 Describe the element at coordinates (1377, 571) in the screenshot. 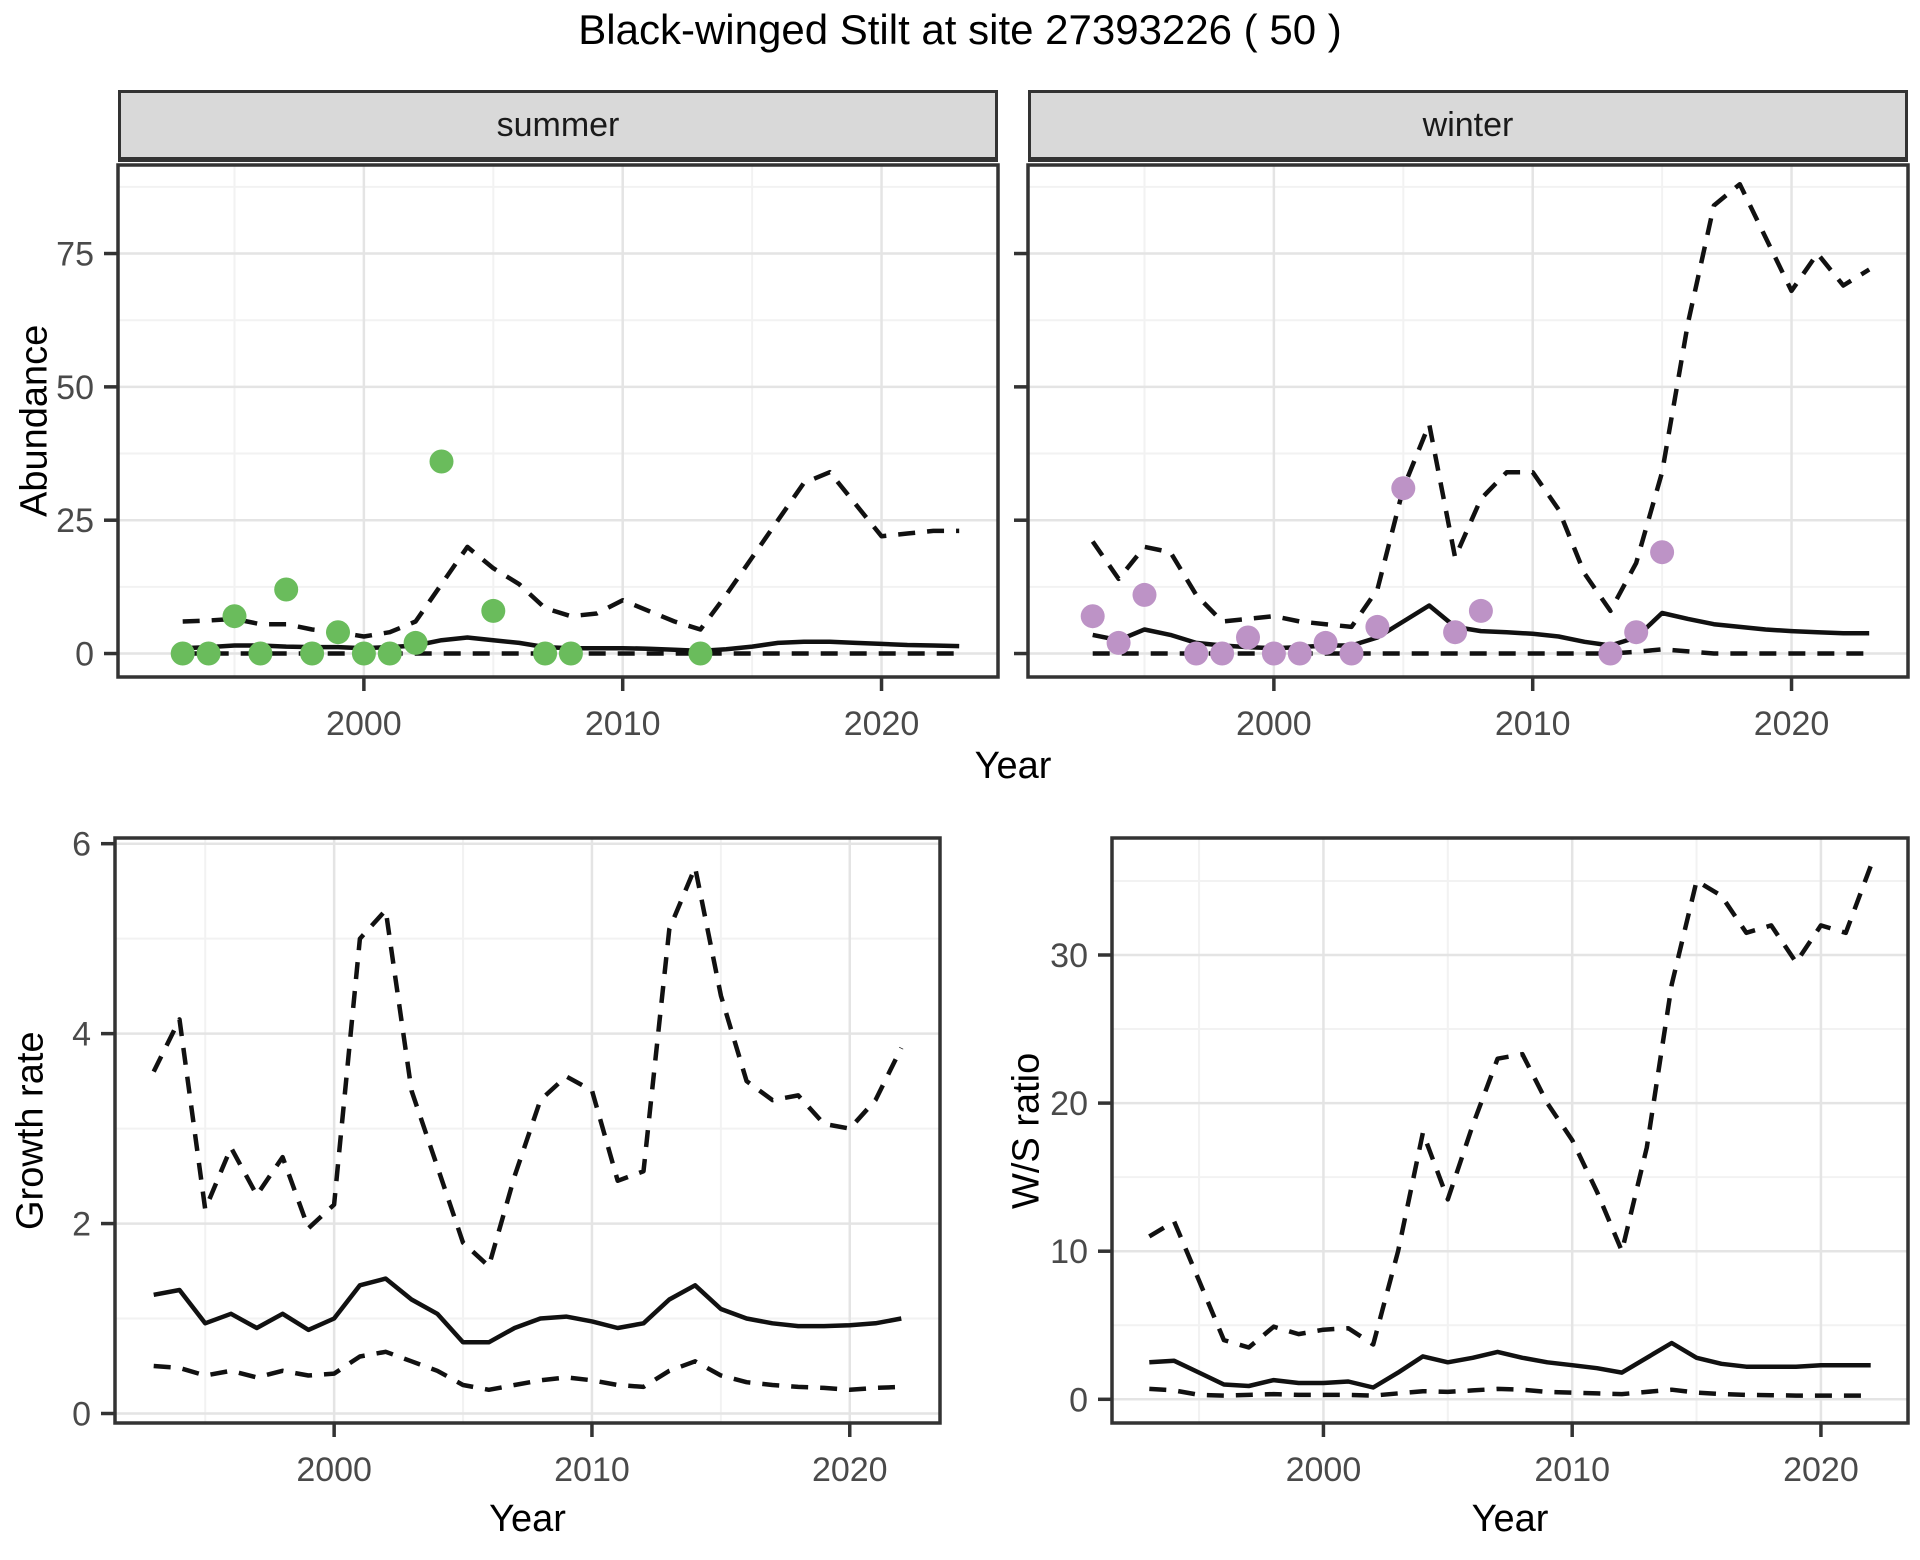

I see `observed-counts-winter` at that location.